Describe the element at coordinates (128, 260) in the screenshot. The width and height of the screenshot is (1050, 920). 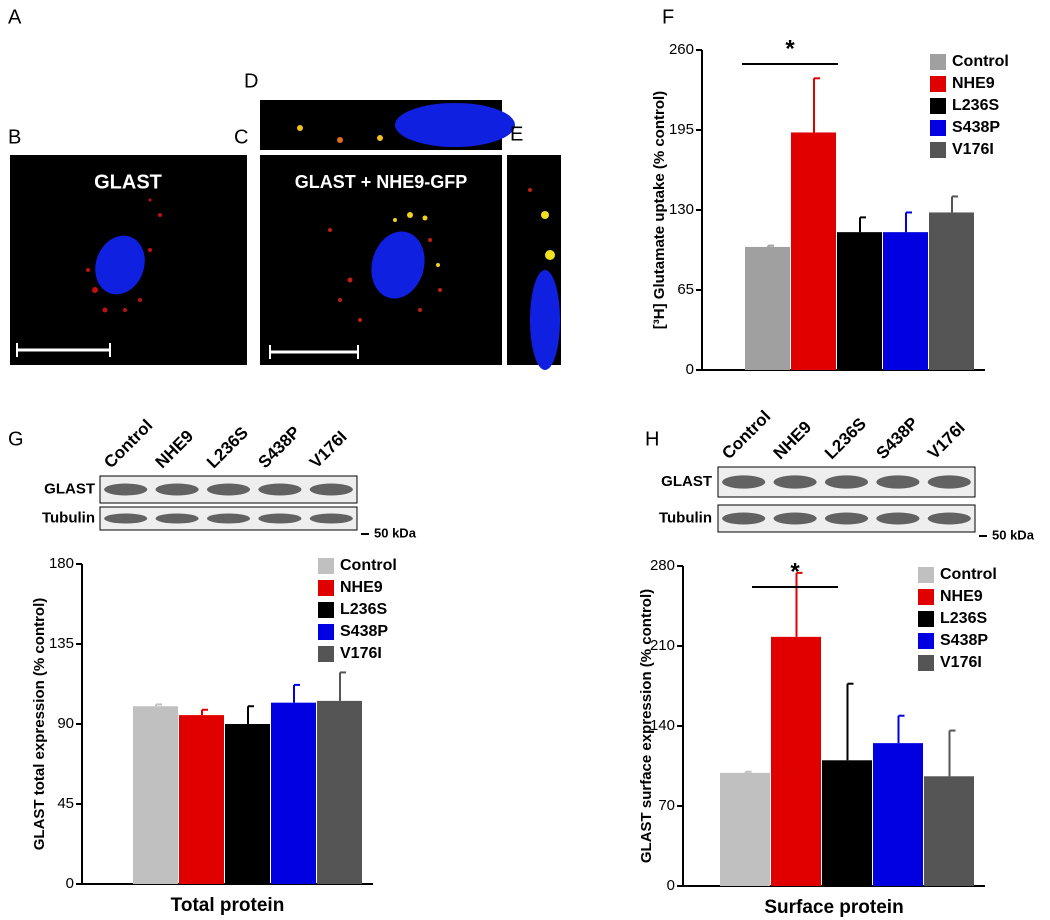
I see `micrograph-b` at that location.